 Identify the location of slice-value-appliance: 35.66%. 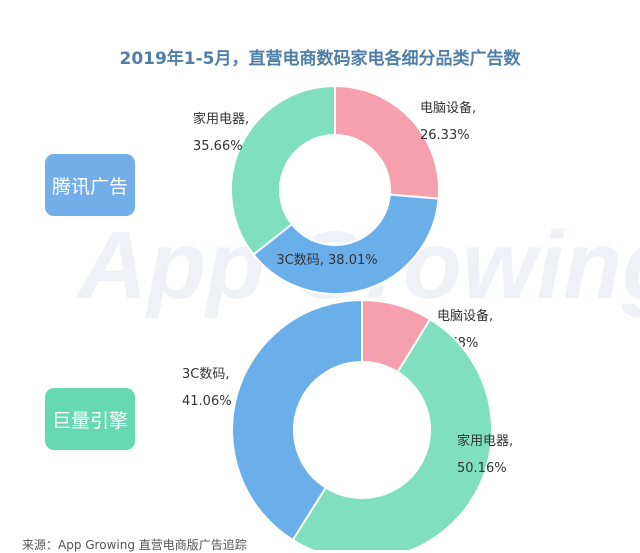
(218, 146).